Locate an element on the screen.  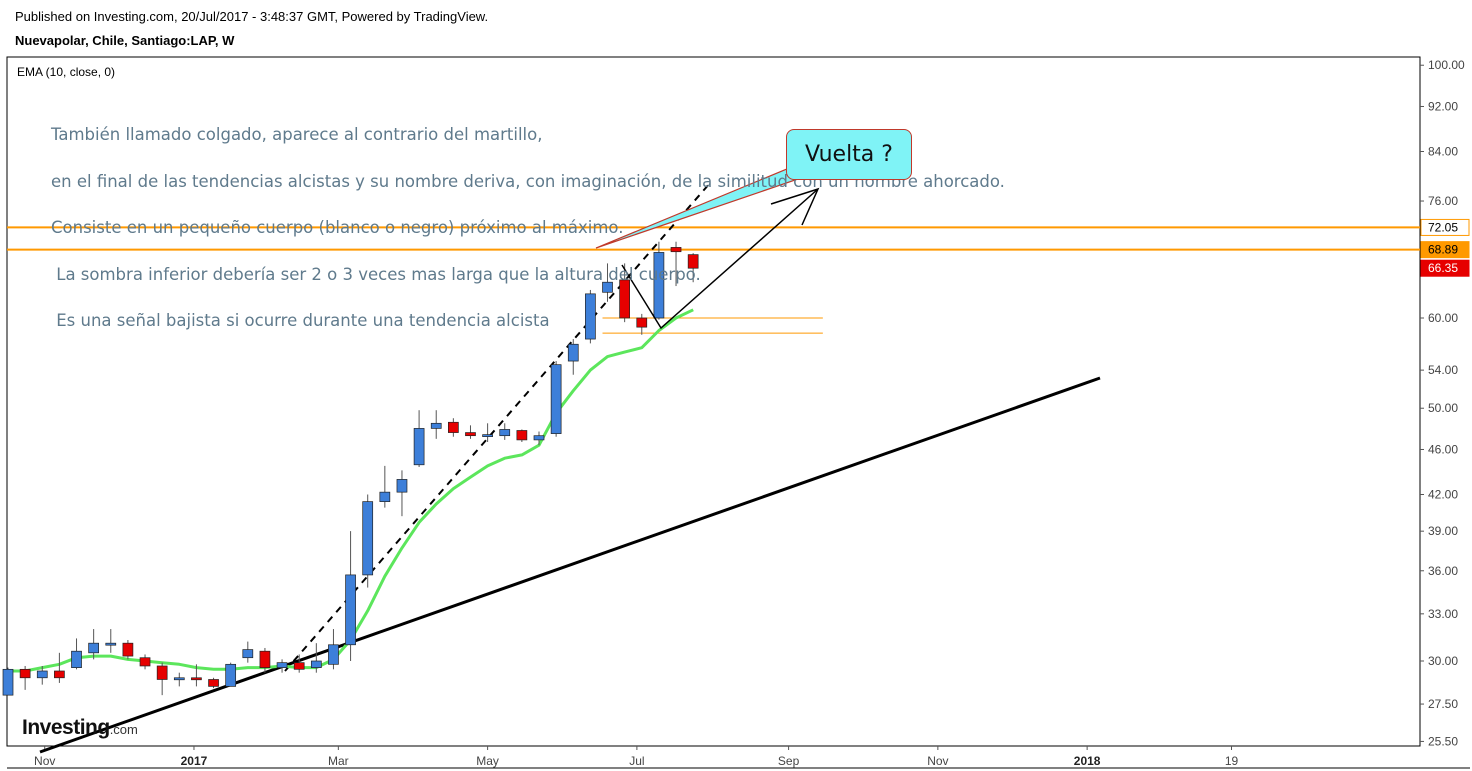
y-tick-label: 60.00 is located at coordinates (1443, 318).